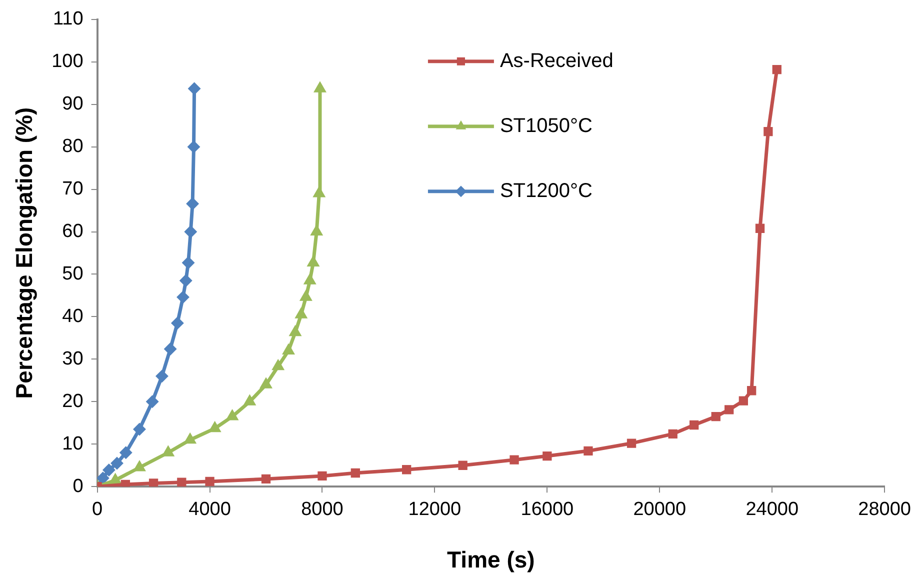  Describe the element at coordinates (322, 509) in the screenshot. I see `x-tick-label: 8000` at that location.